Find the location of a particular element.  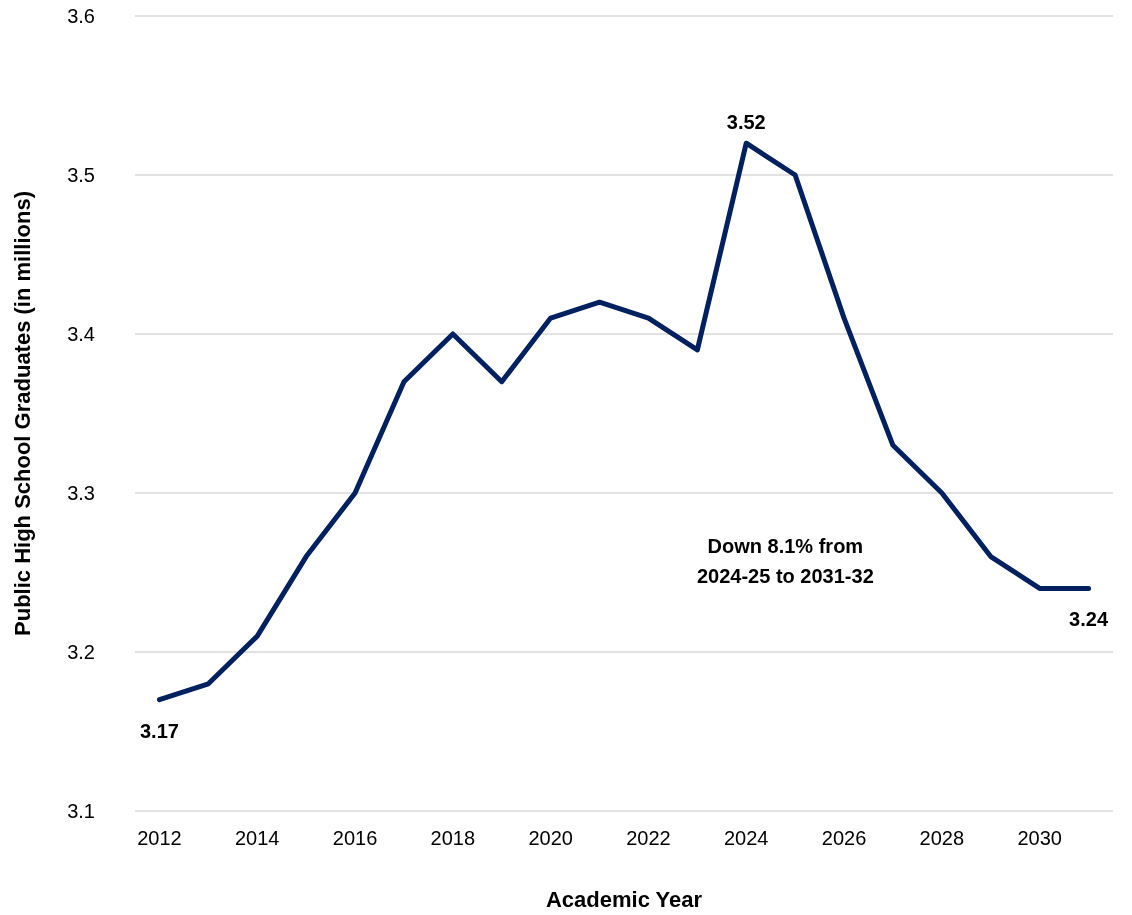

y-tick-label: 3.2 is located at coordinates (81, 652).